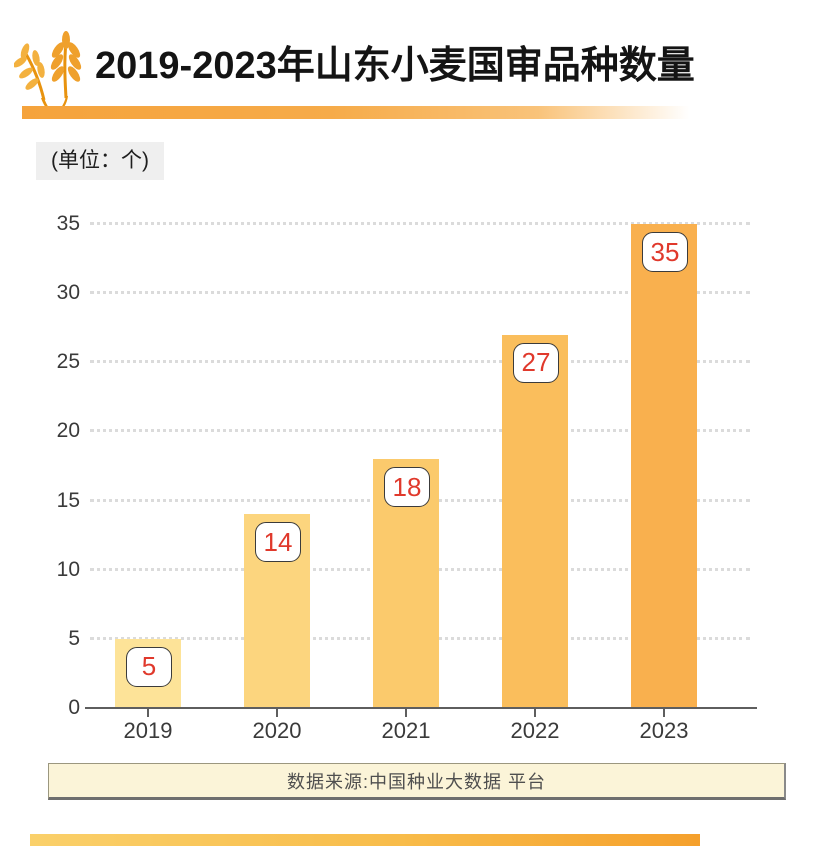  What do you see at coordinates (535, 730) in the screenshot?
I see `x-axis-label-2022: 2022` at bounding box center [535, 730].